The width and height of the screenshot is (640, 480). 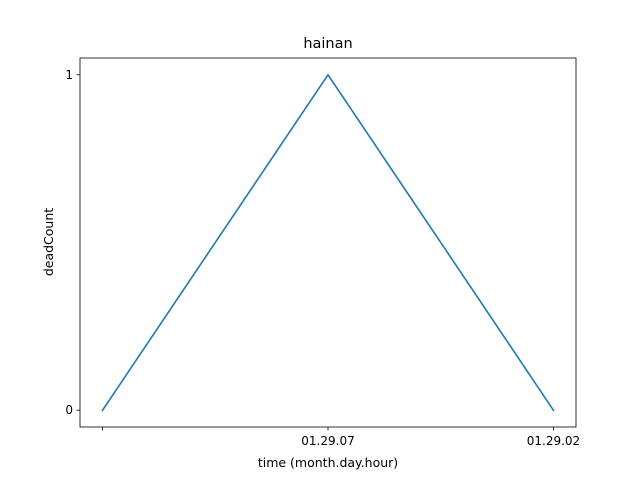 What do you see at coordinates (327, 44) in the screenshot?
I see `chart-title: hainan` at bounding box center [327, 44].